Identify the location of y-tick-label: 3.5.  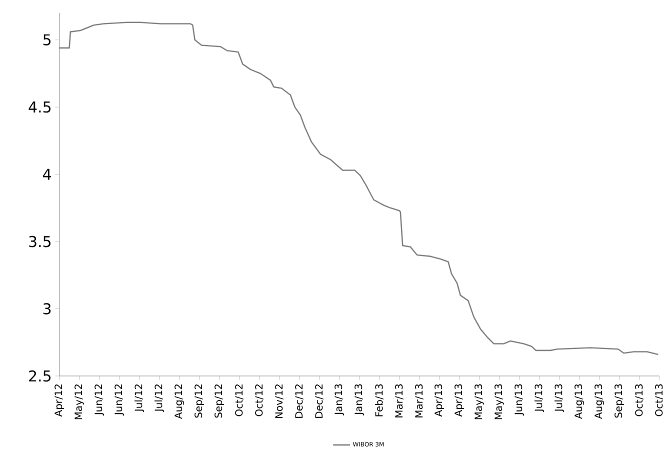
(39, 242).